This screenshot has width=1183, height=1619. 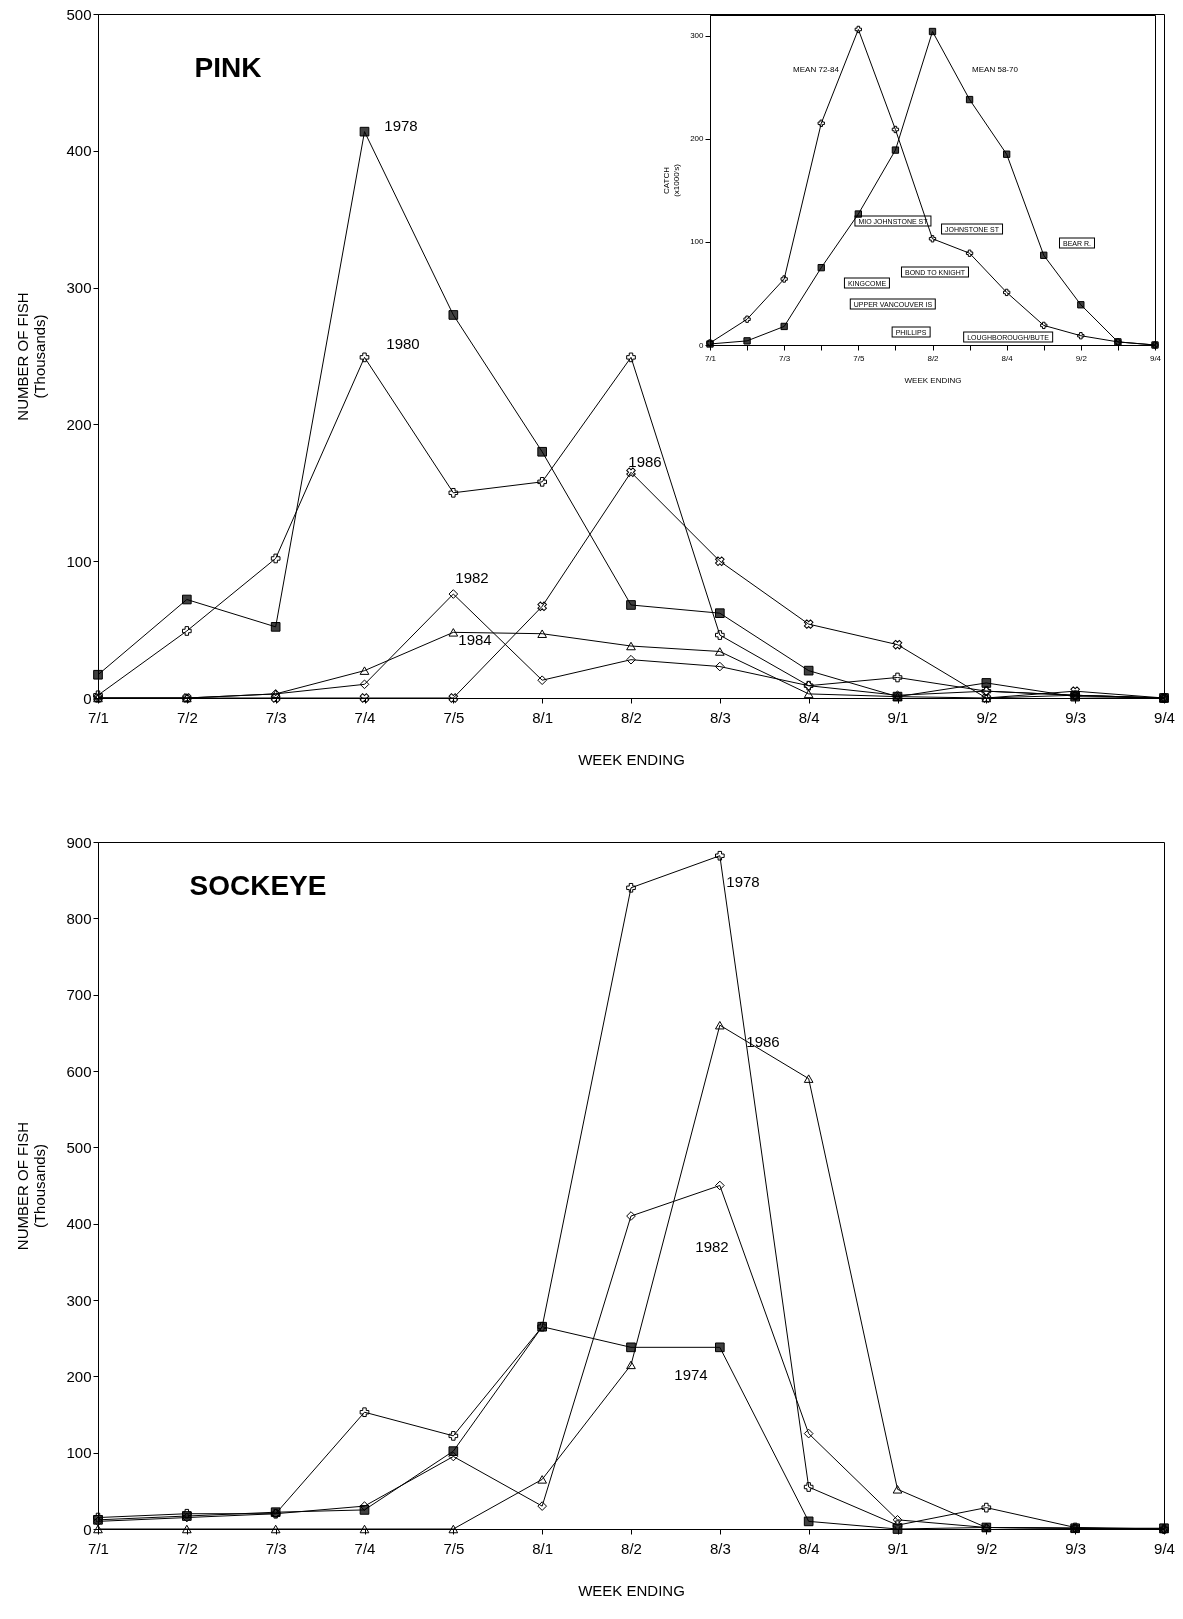 What do you see at coordinates (258, 885) in the screenshot?
I see `text: SOCKEYE` at bounding box center [258, 885].